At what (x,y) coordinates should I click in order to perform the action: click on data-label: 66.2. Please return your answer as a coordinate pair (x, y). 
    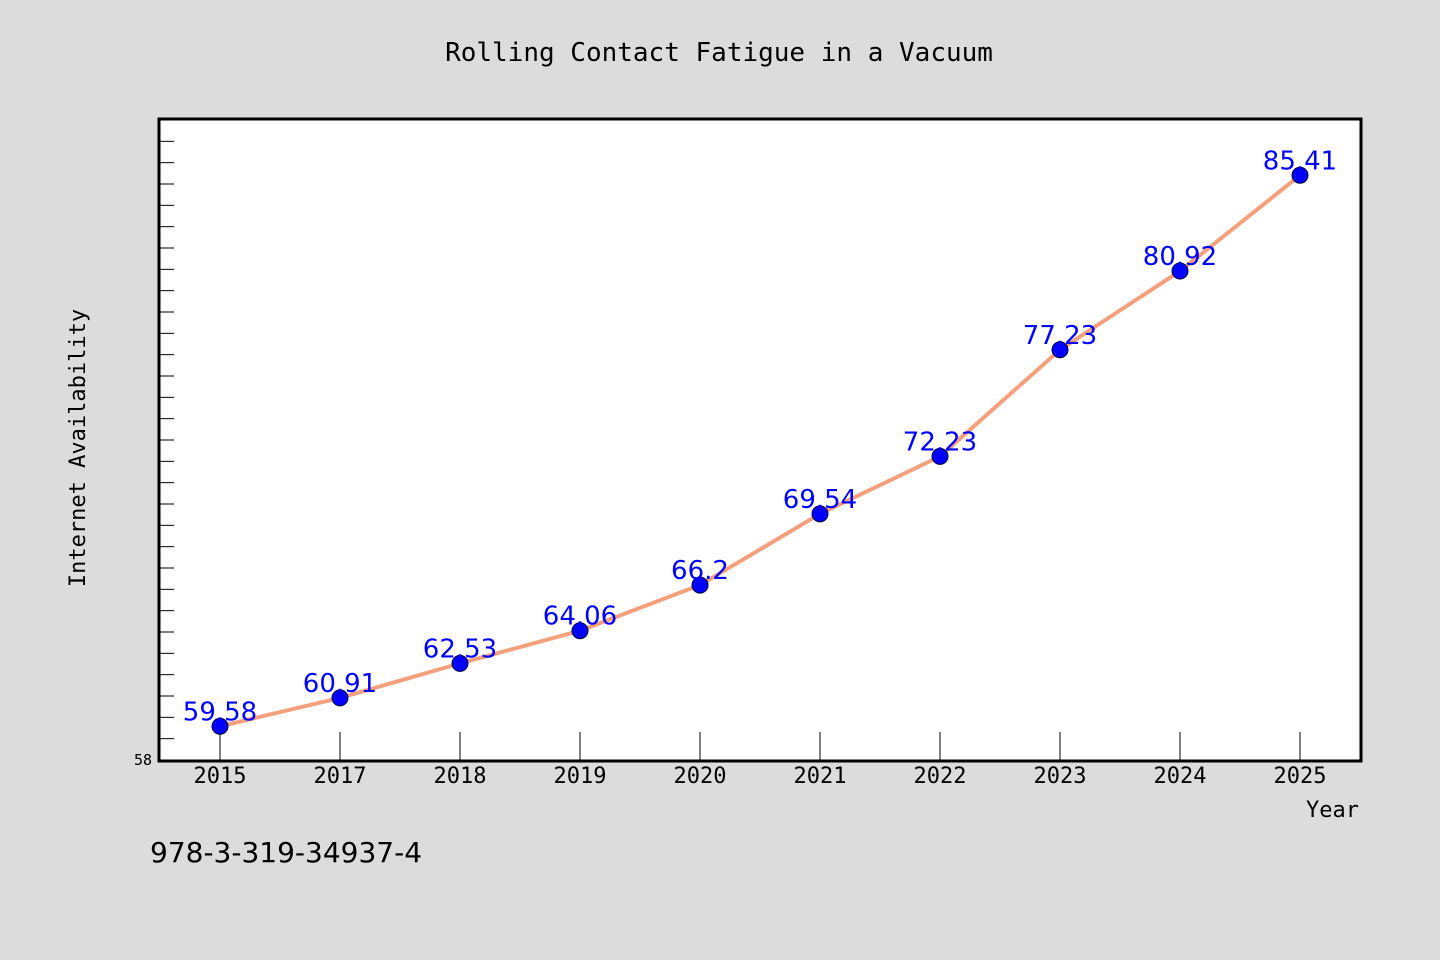
    Looking at the image, I should click on (700, 571).